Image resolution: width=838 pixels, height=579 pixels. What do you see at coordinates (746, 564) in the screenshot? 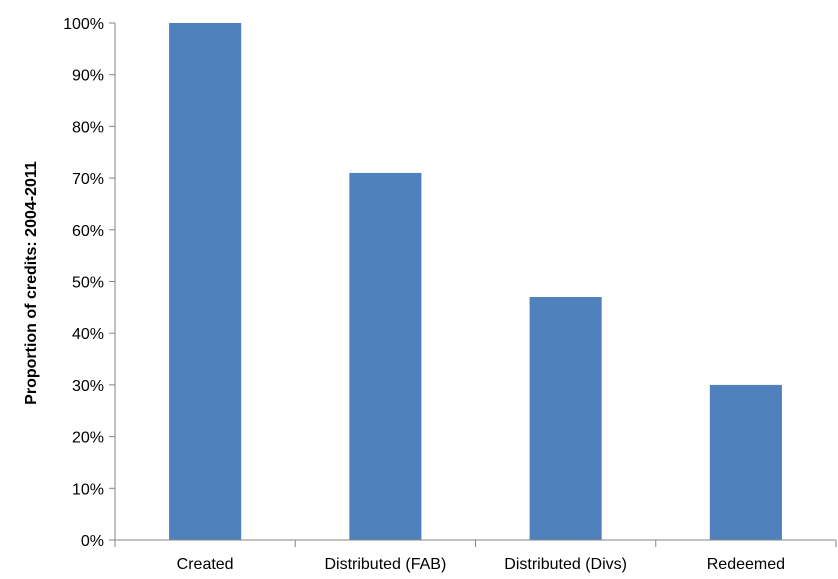
I see `x-category-label: Redeemed` at bounding box center [746, 564].